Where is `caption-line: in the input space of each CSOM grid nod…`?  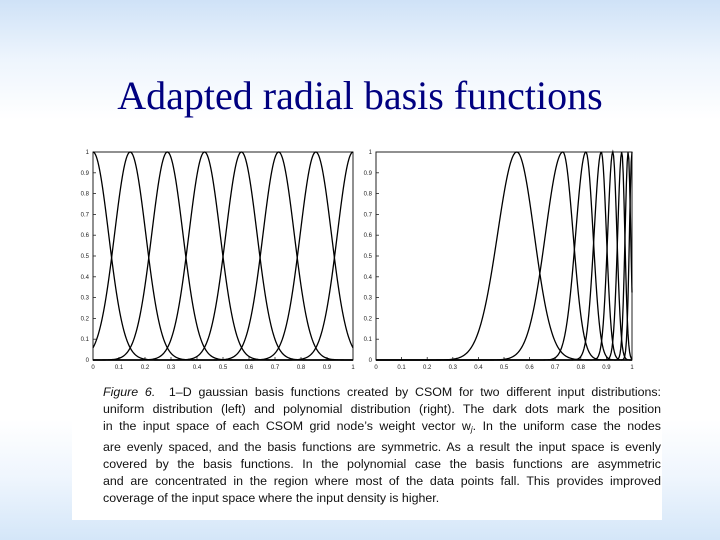
caption-line: in the input space of each CSOM grid nod… is located at coordinates (287, 426).